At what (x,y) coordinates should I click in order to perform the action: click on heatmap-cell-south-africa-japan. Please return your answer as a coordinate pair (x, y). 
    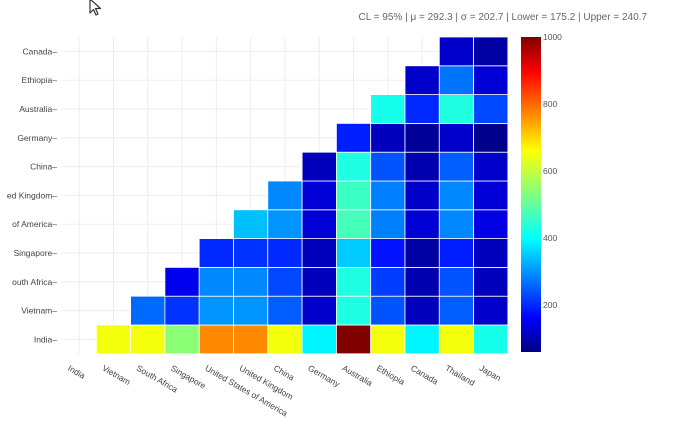
    Looking at the image, I should click on (491, 281).